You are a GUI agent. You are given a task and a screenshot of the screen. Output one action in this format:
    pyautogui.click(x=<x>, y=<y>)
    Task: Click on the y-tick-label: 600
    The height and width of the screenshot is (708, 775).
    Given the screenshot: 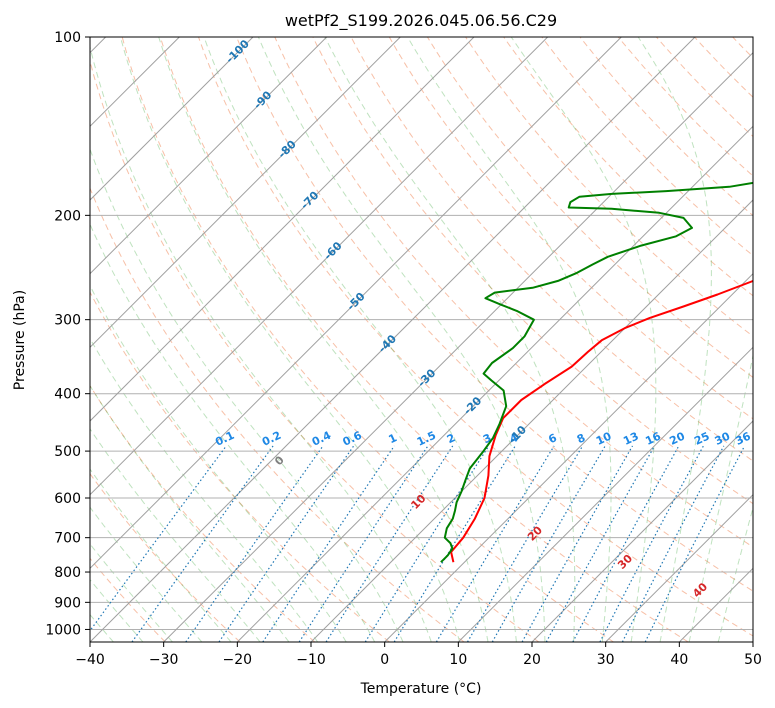 What is the action you would take?
    pyautogui.click(x=67, y=499)
    